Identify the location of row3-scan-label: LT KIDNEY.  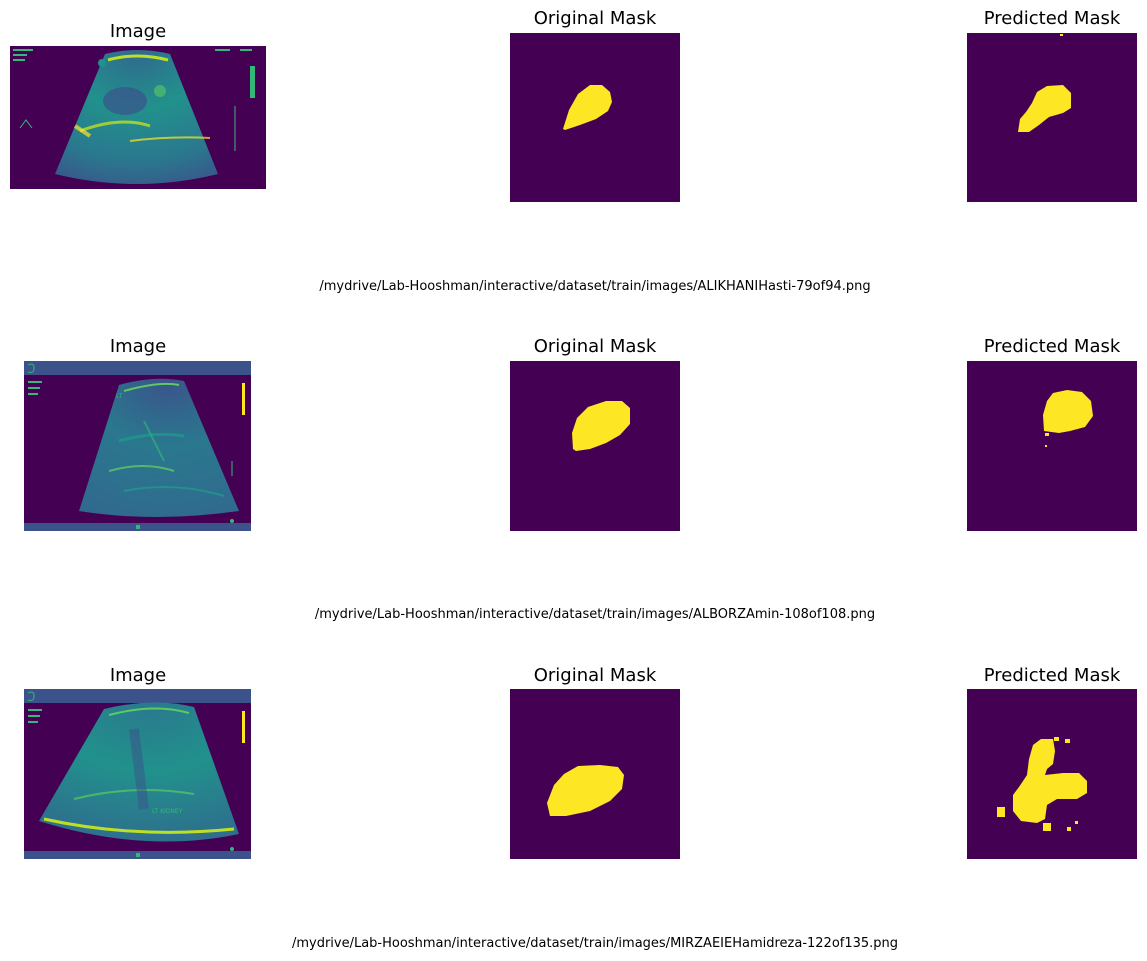
(167, 811).